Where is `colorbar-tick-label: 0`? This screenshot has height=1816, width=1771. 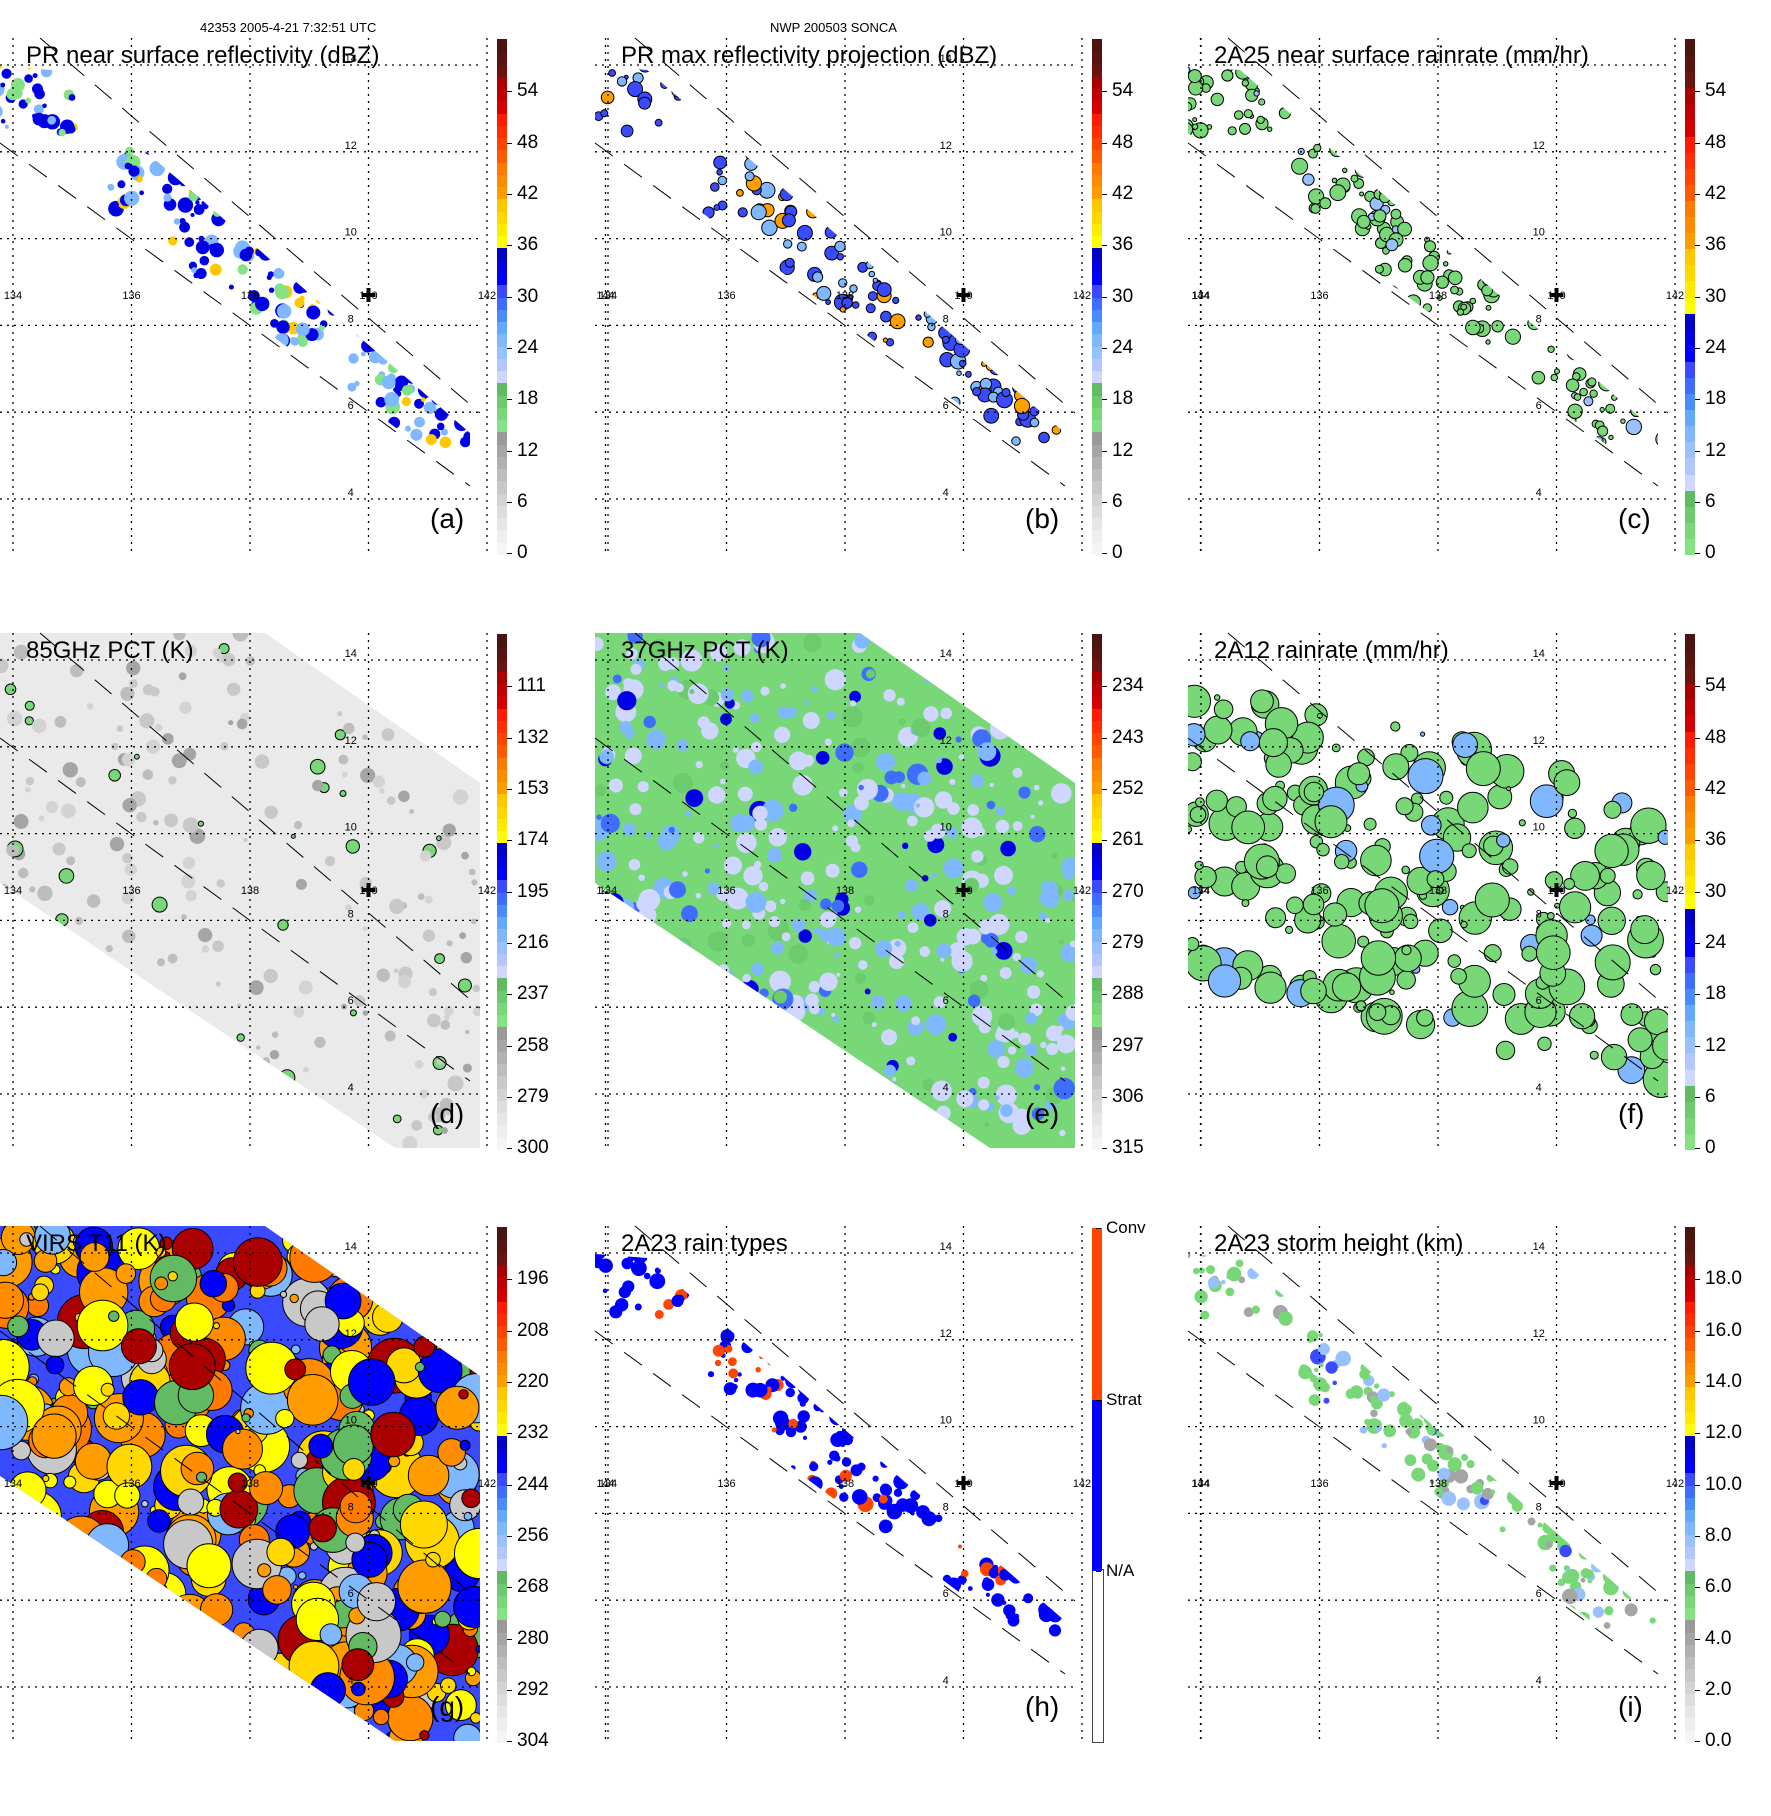
colorbar-tick-label: 0 is located at coordinates (517, 553).